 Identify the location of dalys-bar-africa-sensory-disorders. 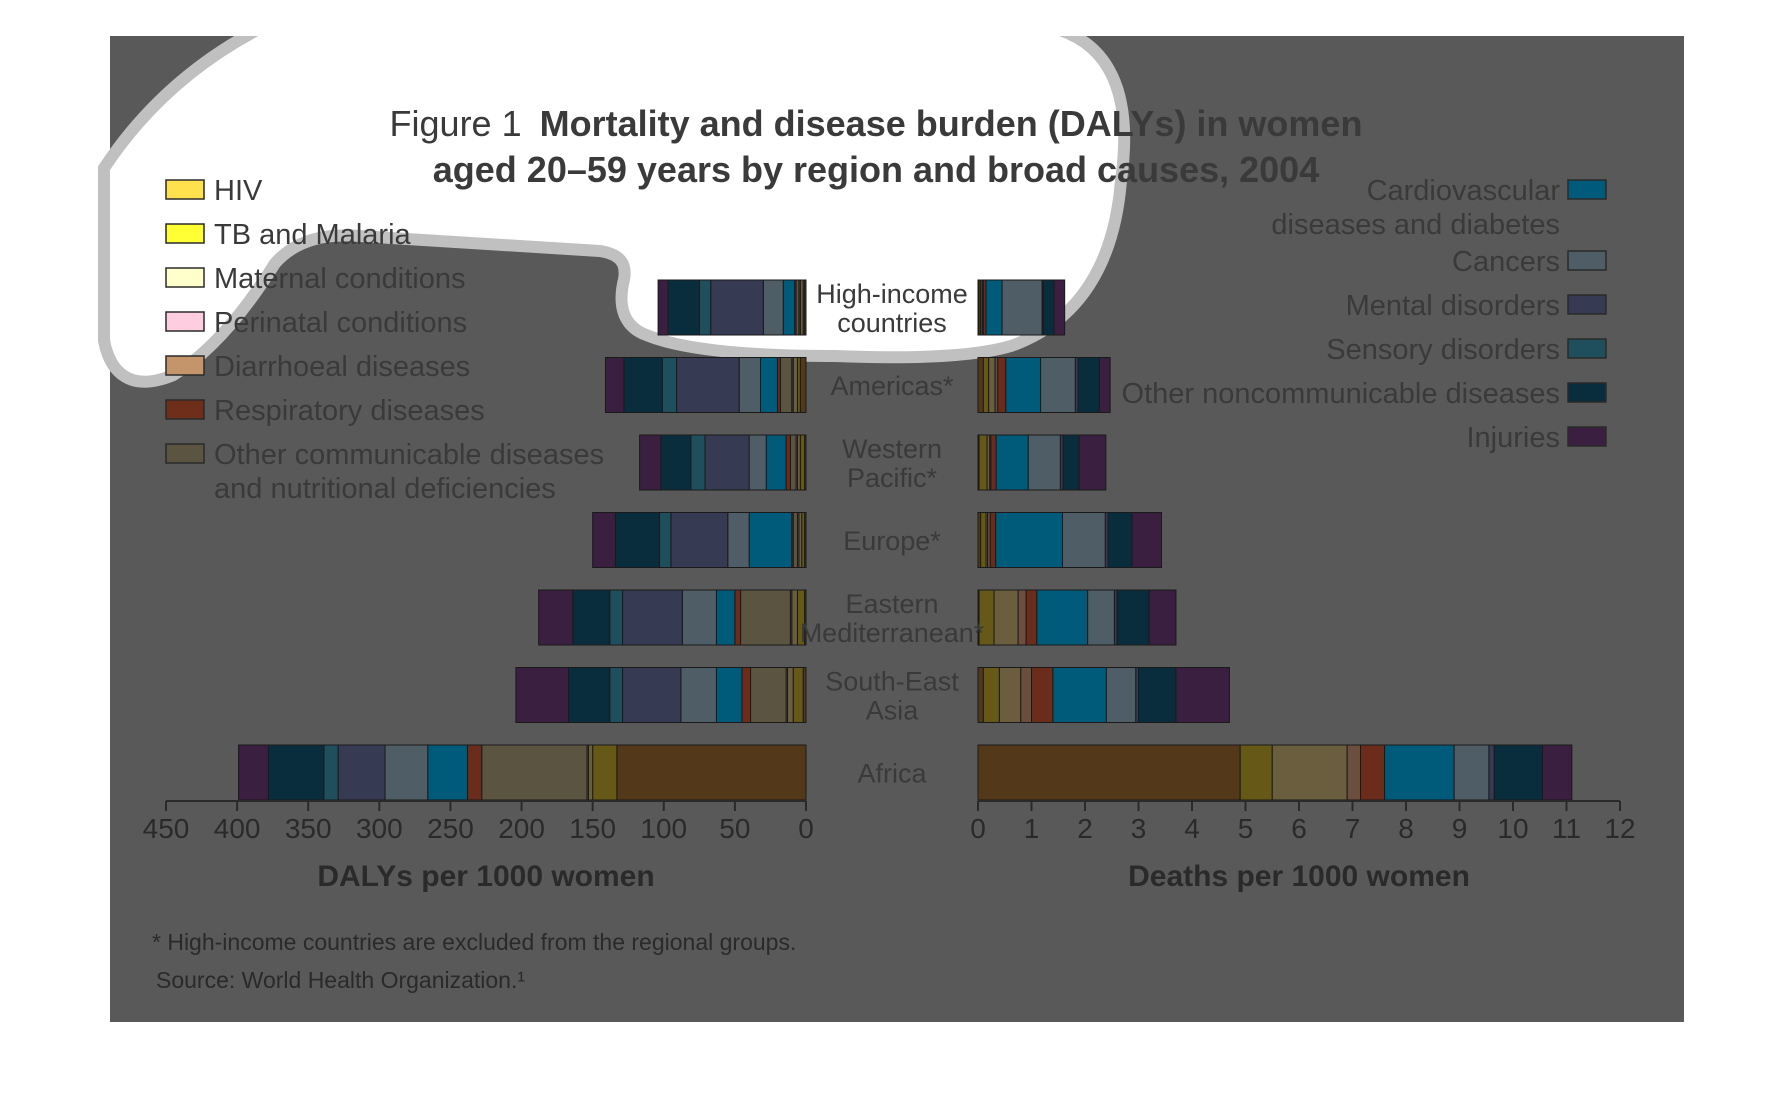
(331, 772).